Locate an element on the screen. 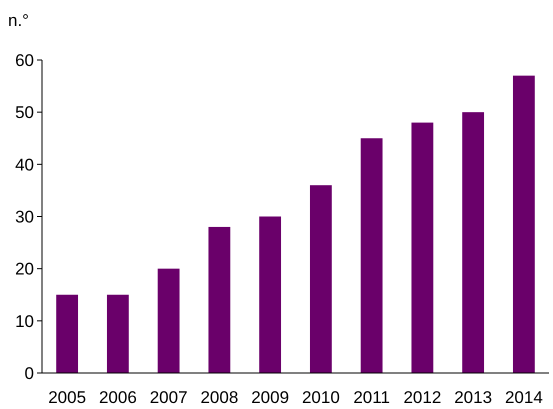 Image resolution: width=553 pixels, height=409 pixels. x-tick-label: 2008 is located at coordinates (219, 397).